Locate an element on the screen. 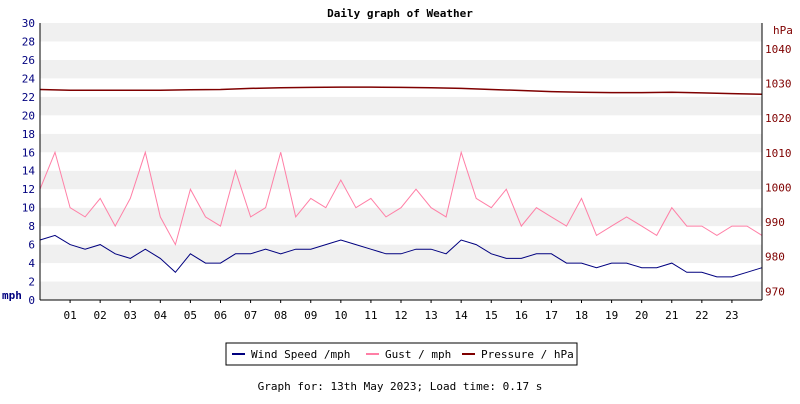 This screenshot has width=800, height=404. left-tick-label: 26 is located at coordinates (28, 60).